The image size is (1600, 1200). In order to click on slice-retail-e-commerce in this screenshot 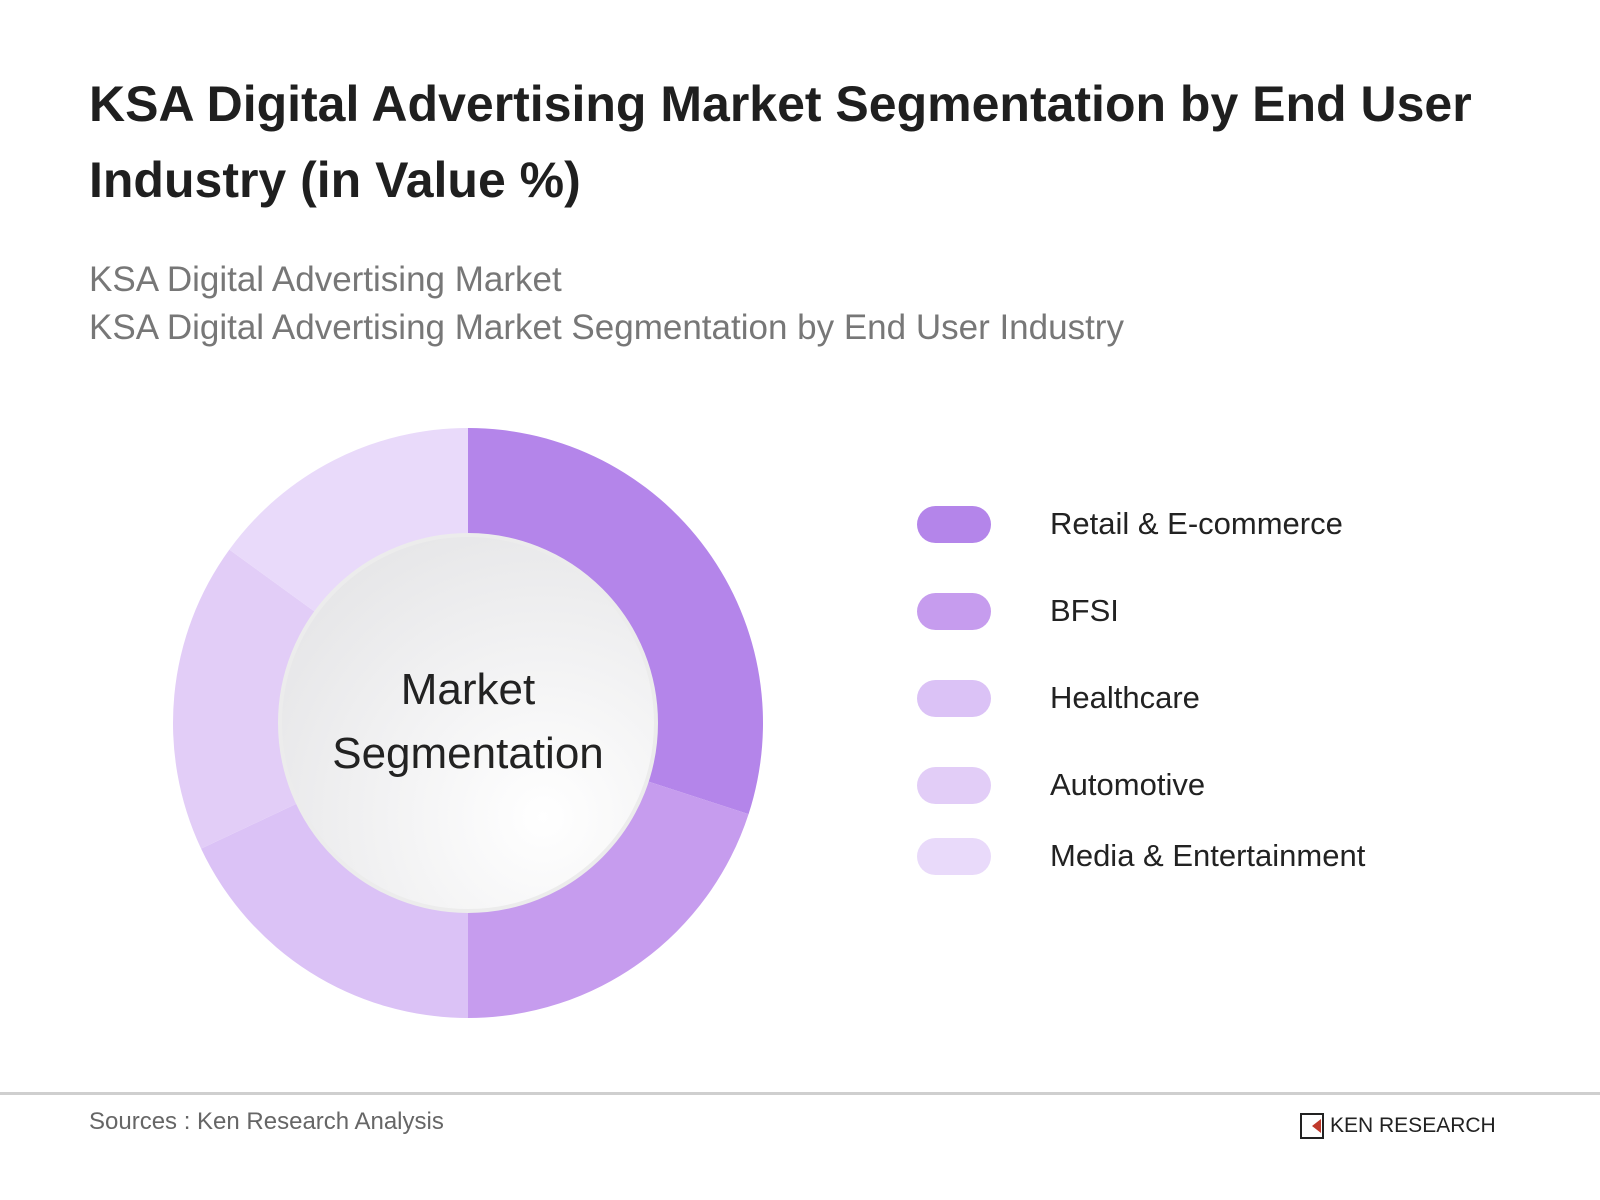, I will do `click(615, 621)`.